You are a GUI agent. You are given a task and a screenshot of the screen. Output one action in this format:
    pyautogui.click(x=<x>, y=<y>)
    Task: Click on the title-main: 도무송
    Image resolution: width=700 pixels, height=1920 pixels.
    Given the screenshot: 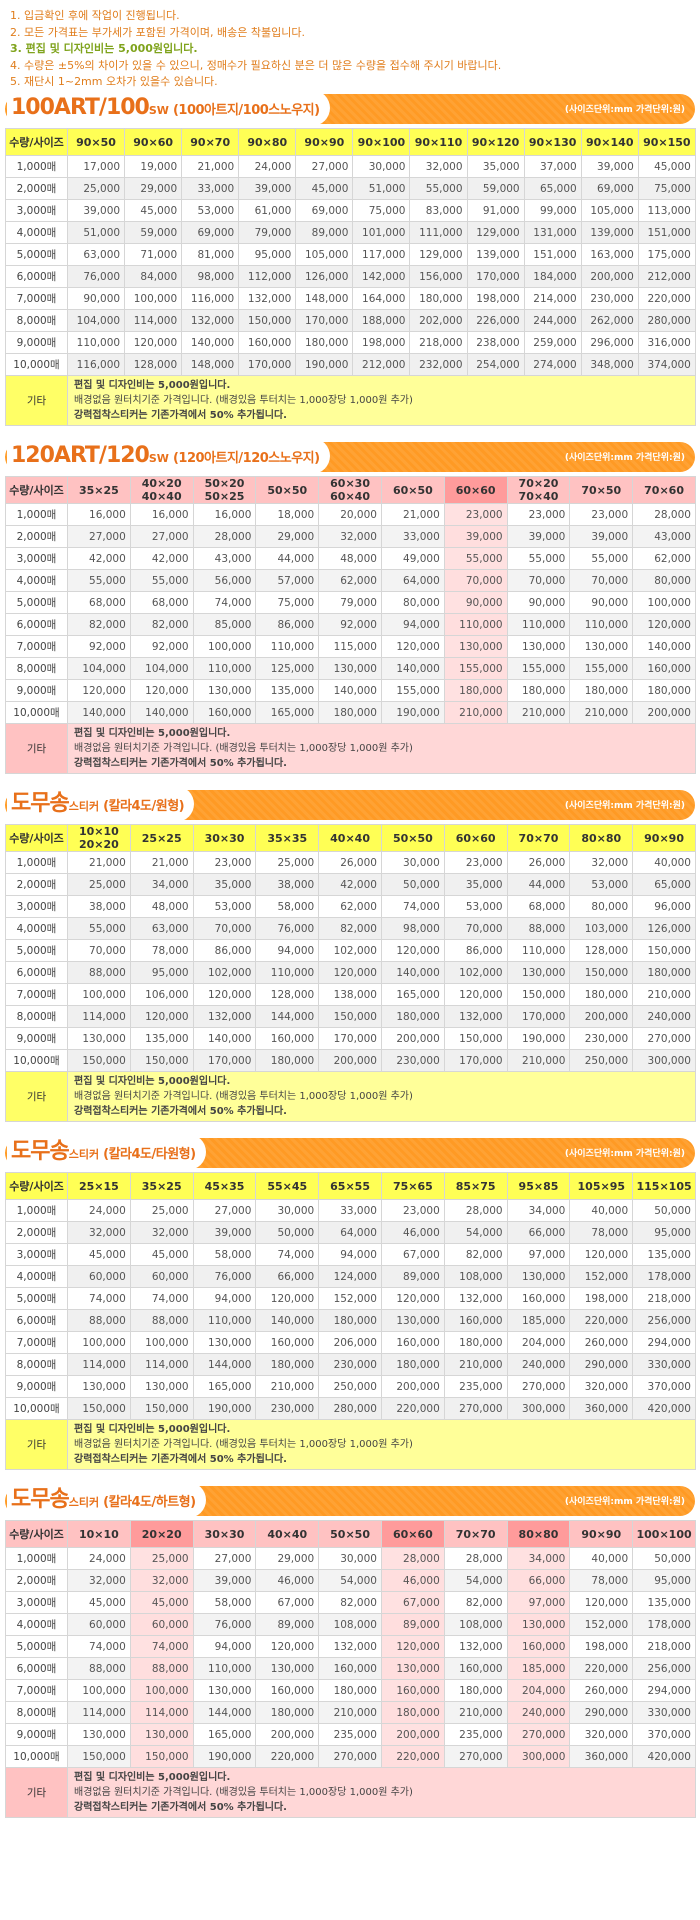 What is the action you would take?
    pyautogui.click(x=40, y=1151)
    